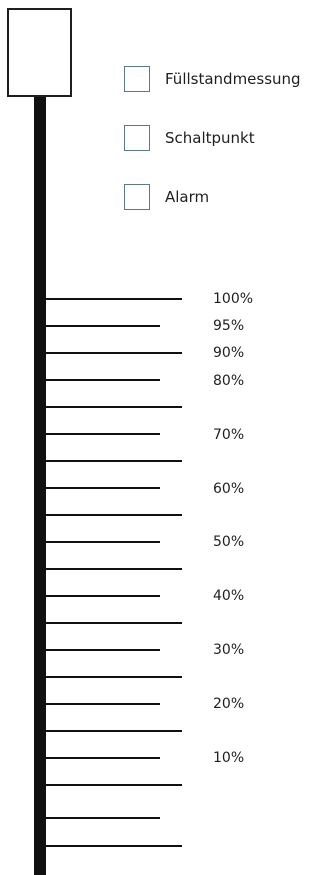 This screenshot has height=875, width=327. What do you see at coordinates (229, 650) in the screenshot?
I see `scale-label-30: 30%` at bounding box center [229, 650].